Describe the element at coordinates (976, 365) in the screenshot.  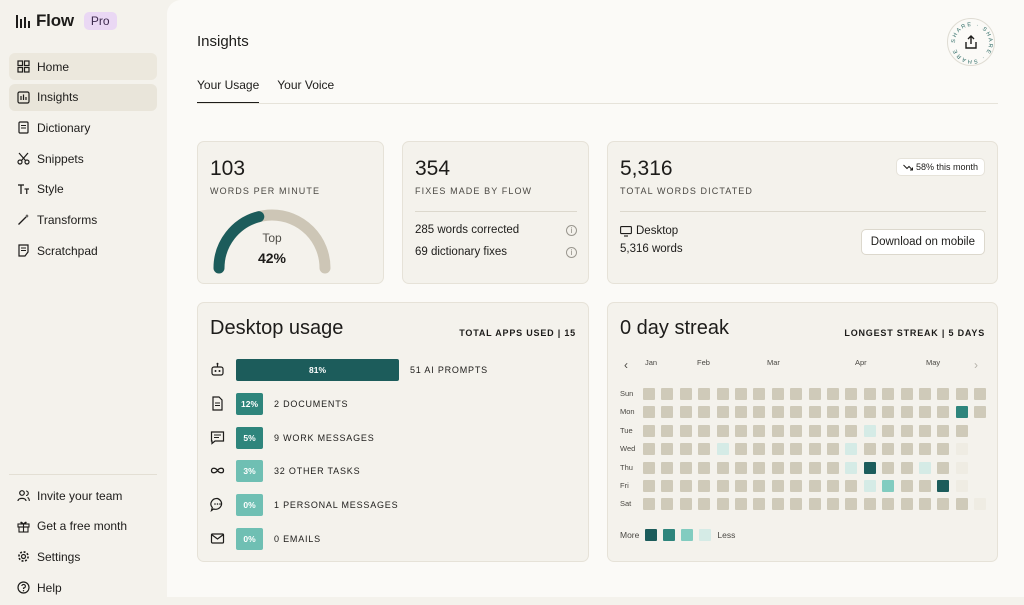
I see `chevron-right-icon: ›` at that location.